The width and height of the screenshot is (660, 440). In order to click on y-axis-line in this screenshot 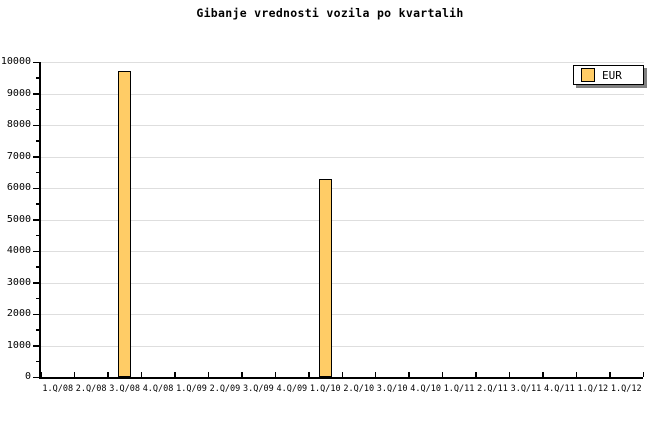, I will do `click(40, 220)`.